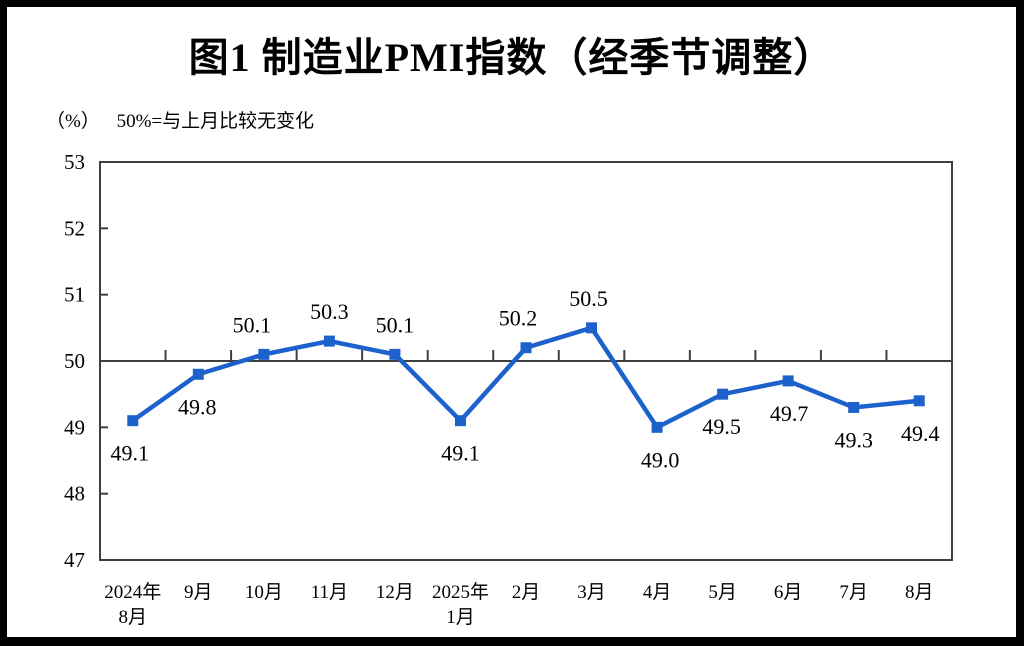 The image size is (1024, 646). What do you see at coordinates (132, 592) in the screenshot?
I see `x-axis-label: 2024年` at bounding box center [132, 592].